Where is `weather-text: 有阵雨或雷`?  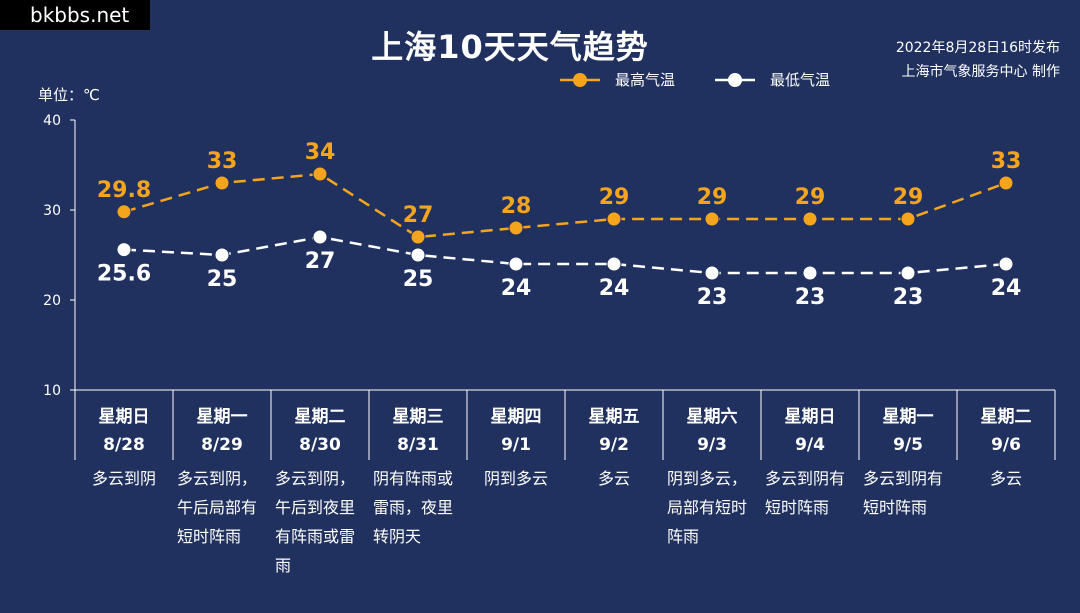 weather-text: 有阵雨或雷 is located at coordinates (315, 536).